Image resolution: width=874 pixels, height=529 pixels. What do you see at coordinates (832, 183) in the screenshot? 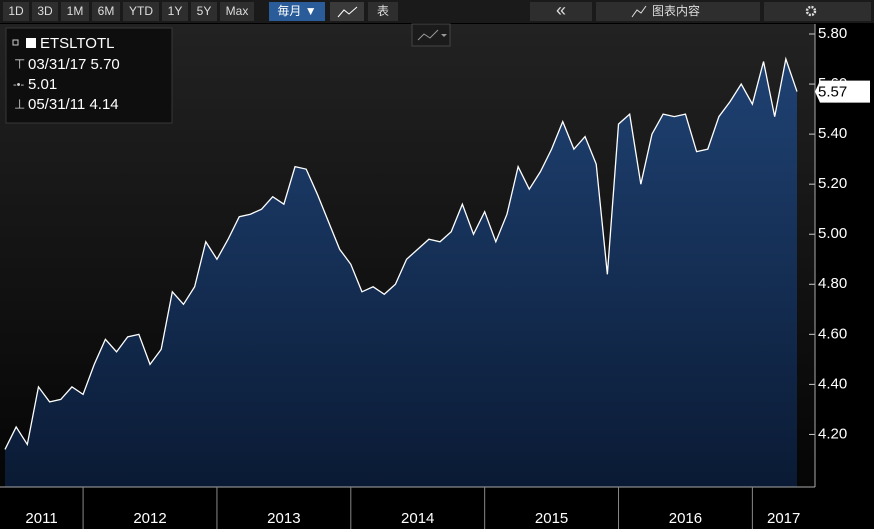
I see `y-tick-label: 5.20` at bounding box center [832, 183].